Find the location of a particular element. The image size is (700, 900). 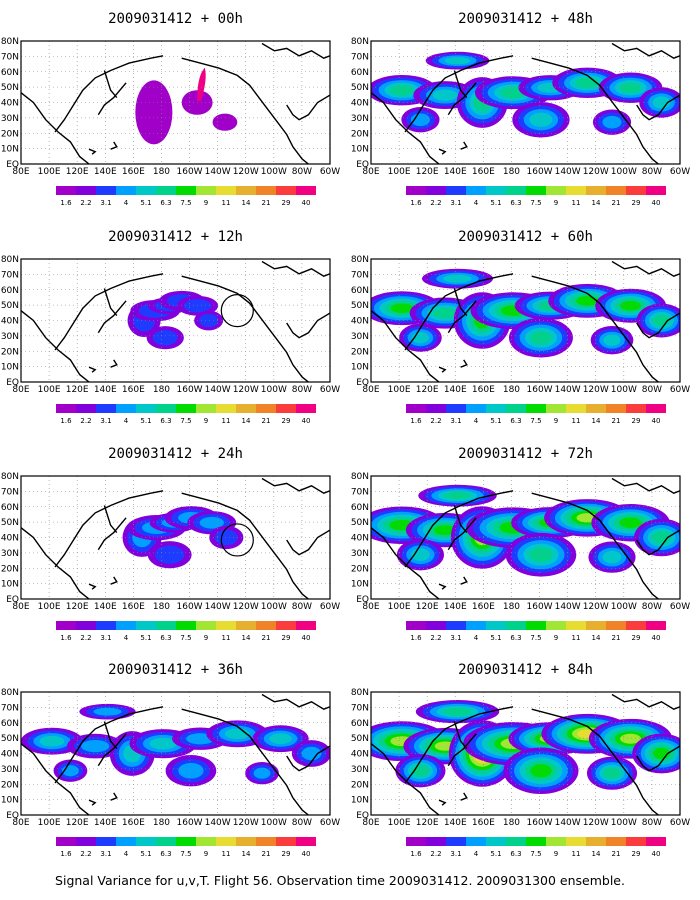

lat-tick-label: 80N is located at coordinates (10, 477).